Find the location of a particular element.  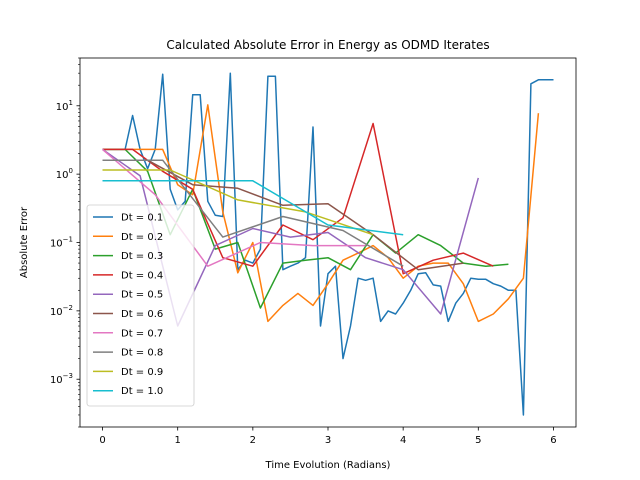

x-tick-label: 4 is located at coordinates (403, 440).